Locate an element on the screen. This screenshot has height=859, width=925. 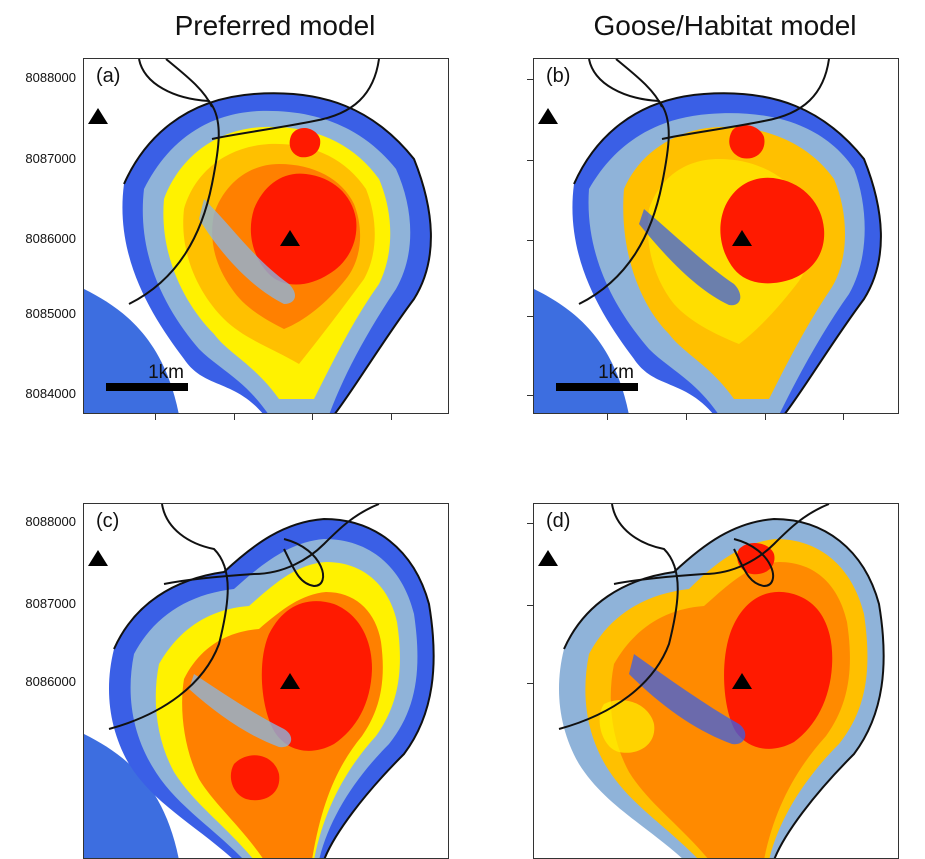
col-title-left: Preferred model is located at coordinates (275, 25).